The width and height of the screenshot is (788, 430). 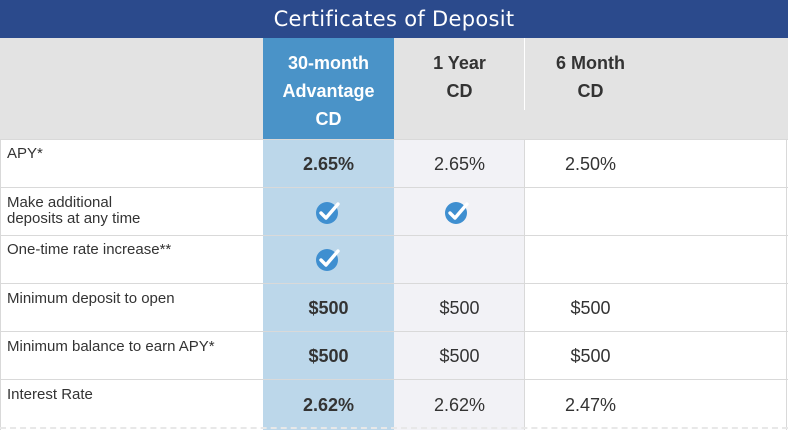 I want to click on header-line: Advantage, so click(x=328, y=91).